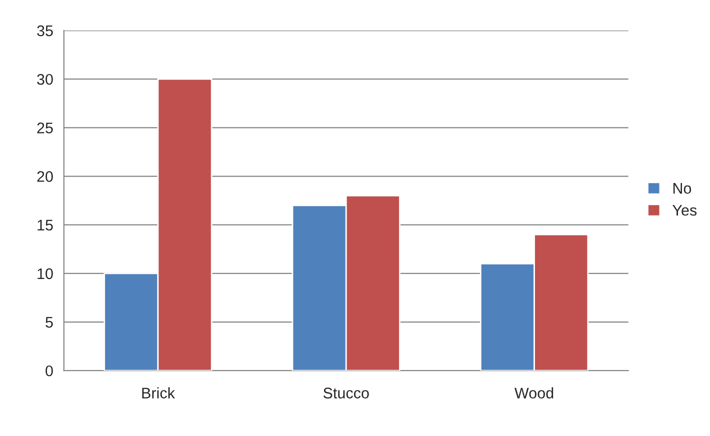 This screenshot has height=436, width=710. I want to click on legend-label: Yes, so click(684, 210).